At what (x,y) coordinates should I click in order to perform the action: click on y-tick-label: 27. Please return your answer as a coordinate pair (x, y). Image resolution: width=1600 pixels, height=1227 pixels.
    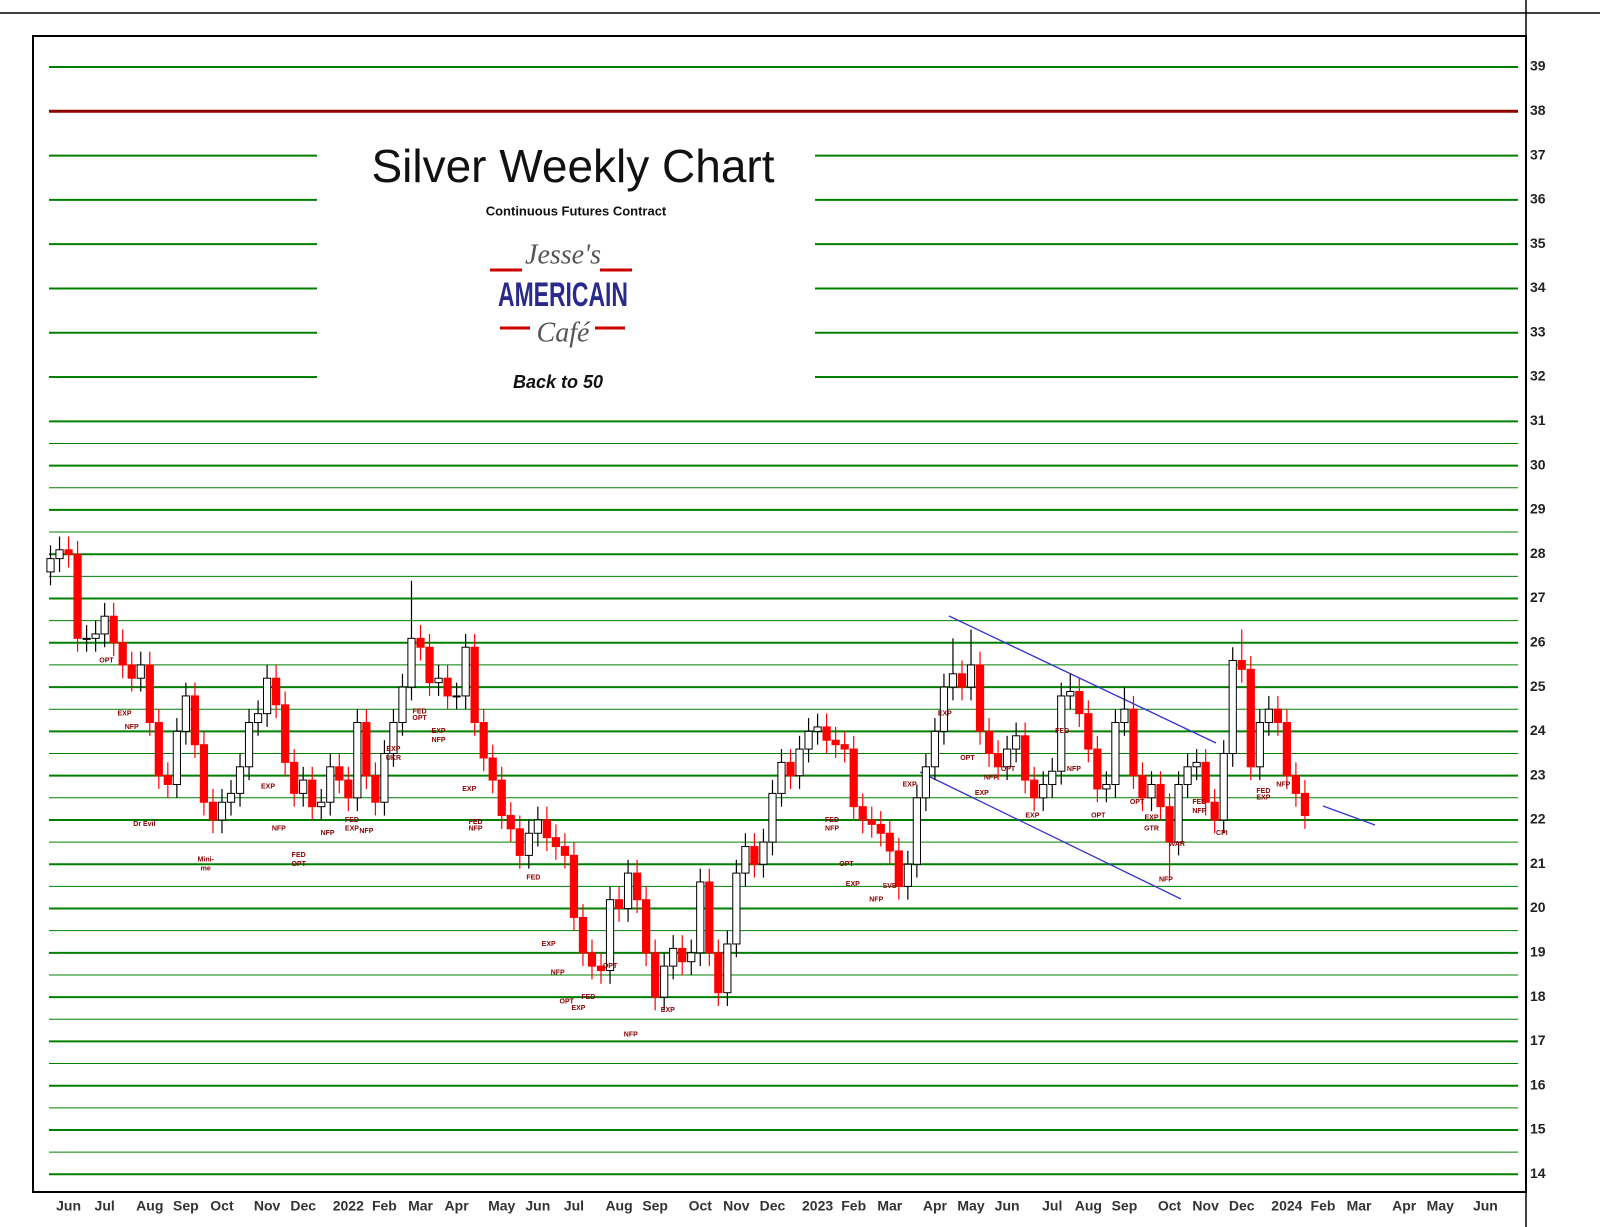
    Looking at the image, I should click on (1538, 597).